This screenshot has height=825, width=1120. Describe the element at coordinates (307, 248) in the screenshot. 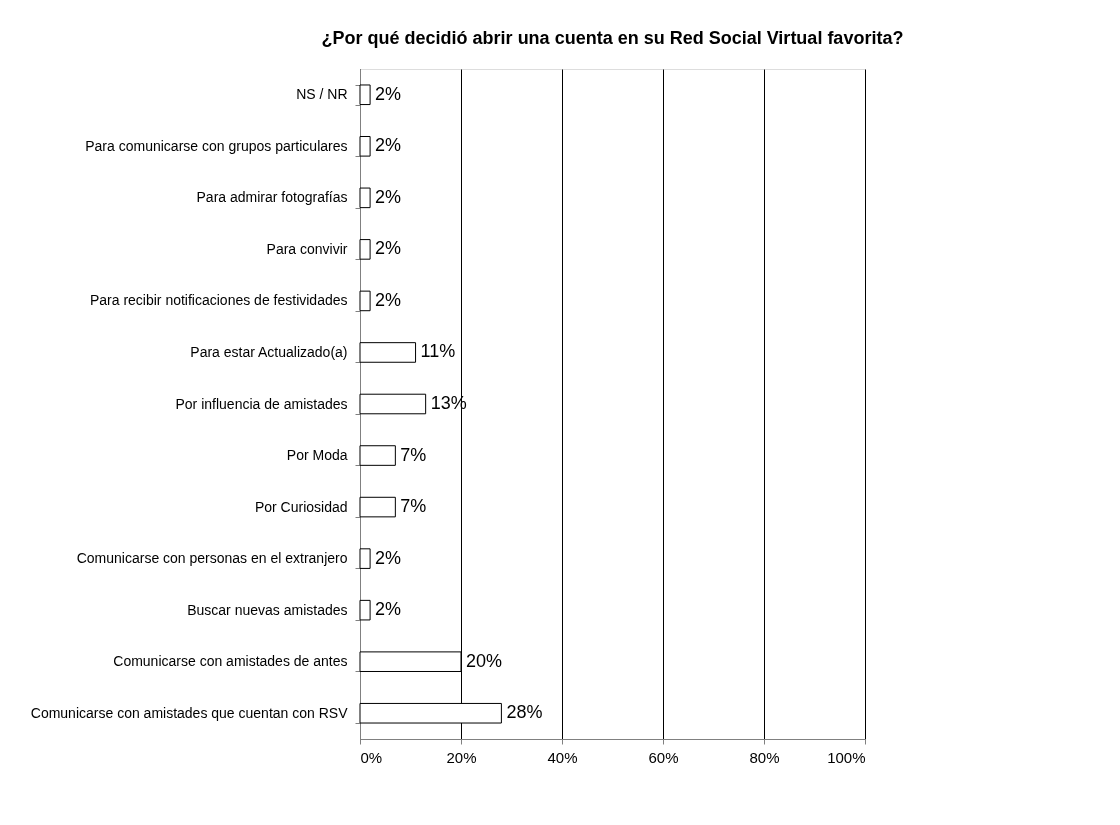

I see `y-tick-label: Para convivir` at that location.